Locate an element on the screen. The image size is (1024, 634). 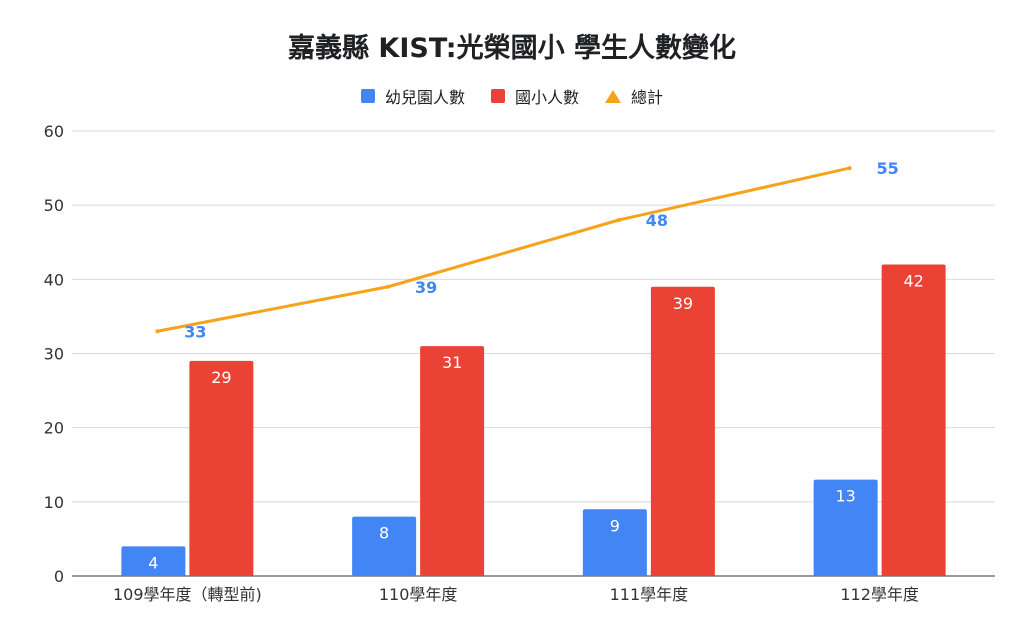
legend-swatch-kindergarten is located at coordinates (367, 96).